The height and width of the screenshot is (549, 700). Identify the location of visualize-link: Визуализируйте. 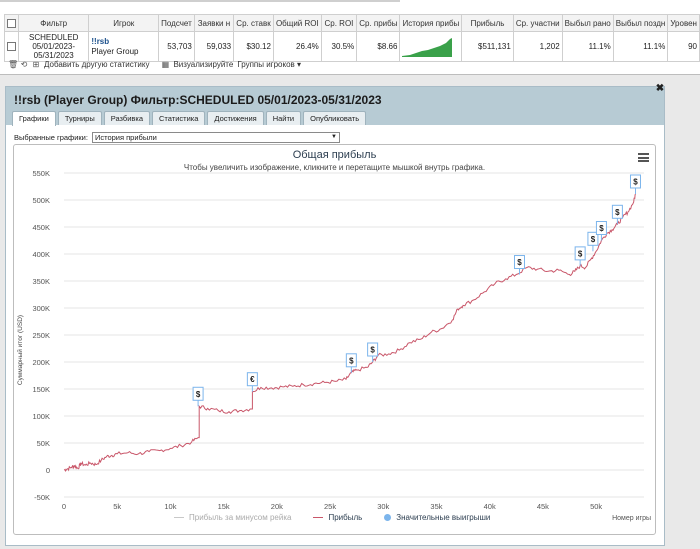
(203, 64).